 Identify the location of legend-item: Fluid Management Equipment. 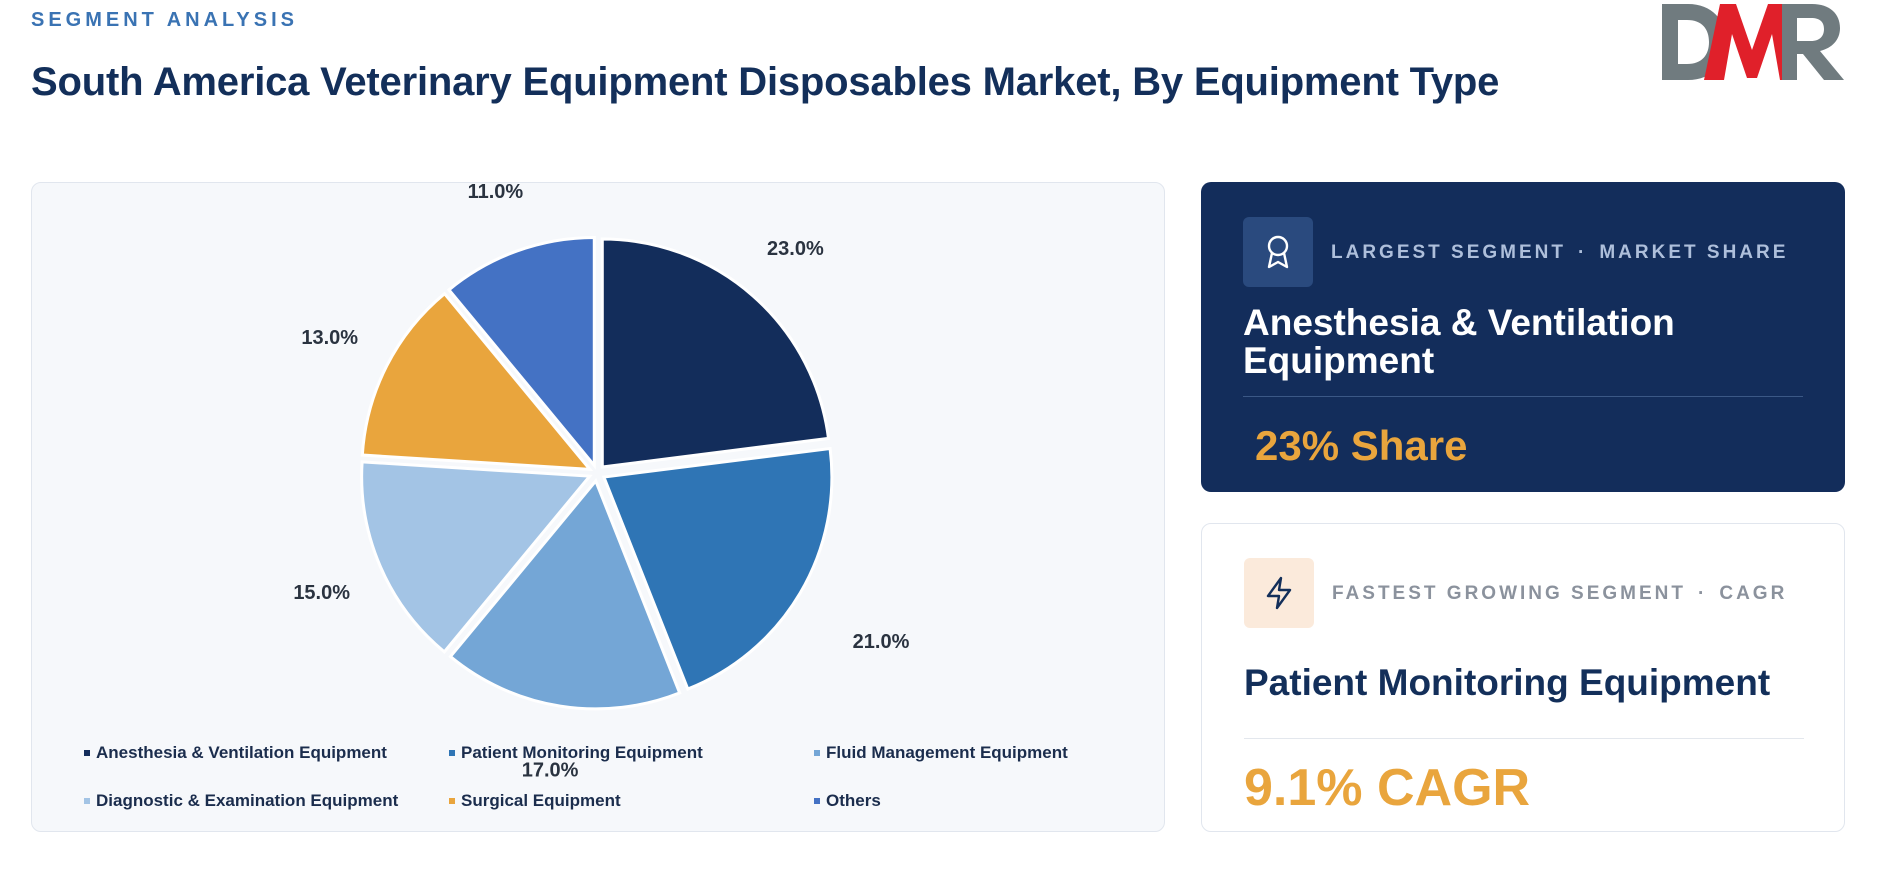
(979, 753).